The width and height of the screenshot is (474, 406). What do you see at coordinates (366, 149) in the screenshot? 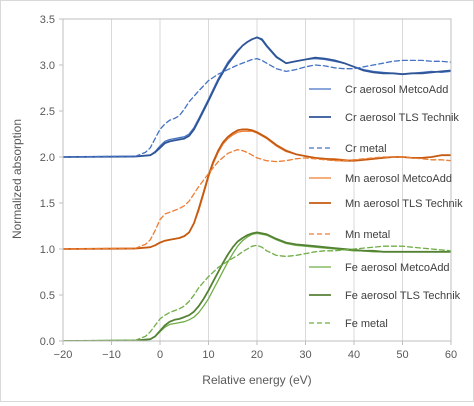
I see `legend-label-cr-metal: Cr metal` at bounding box center [366, 149].